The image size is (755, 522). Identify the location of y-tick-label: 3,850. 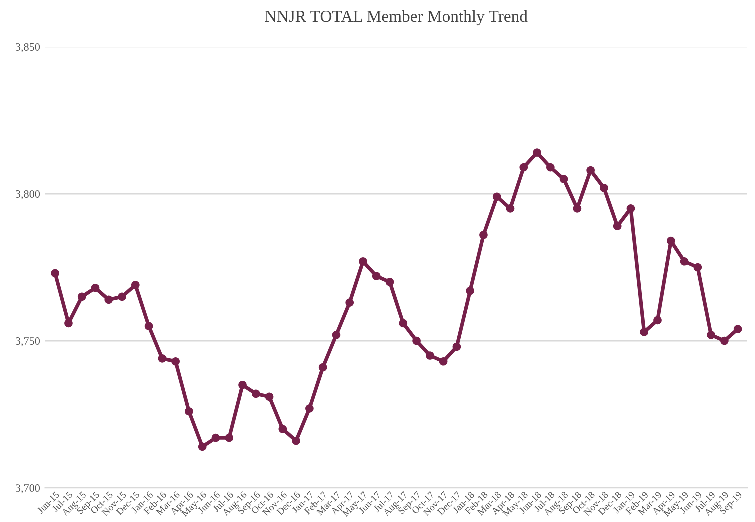
(28, 48).